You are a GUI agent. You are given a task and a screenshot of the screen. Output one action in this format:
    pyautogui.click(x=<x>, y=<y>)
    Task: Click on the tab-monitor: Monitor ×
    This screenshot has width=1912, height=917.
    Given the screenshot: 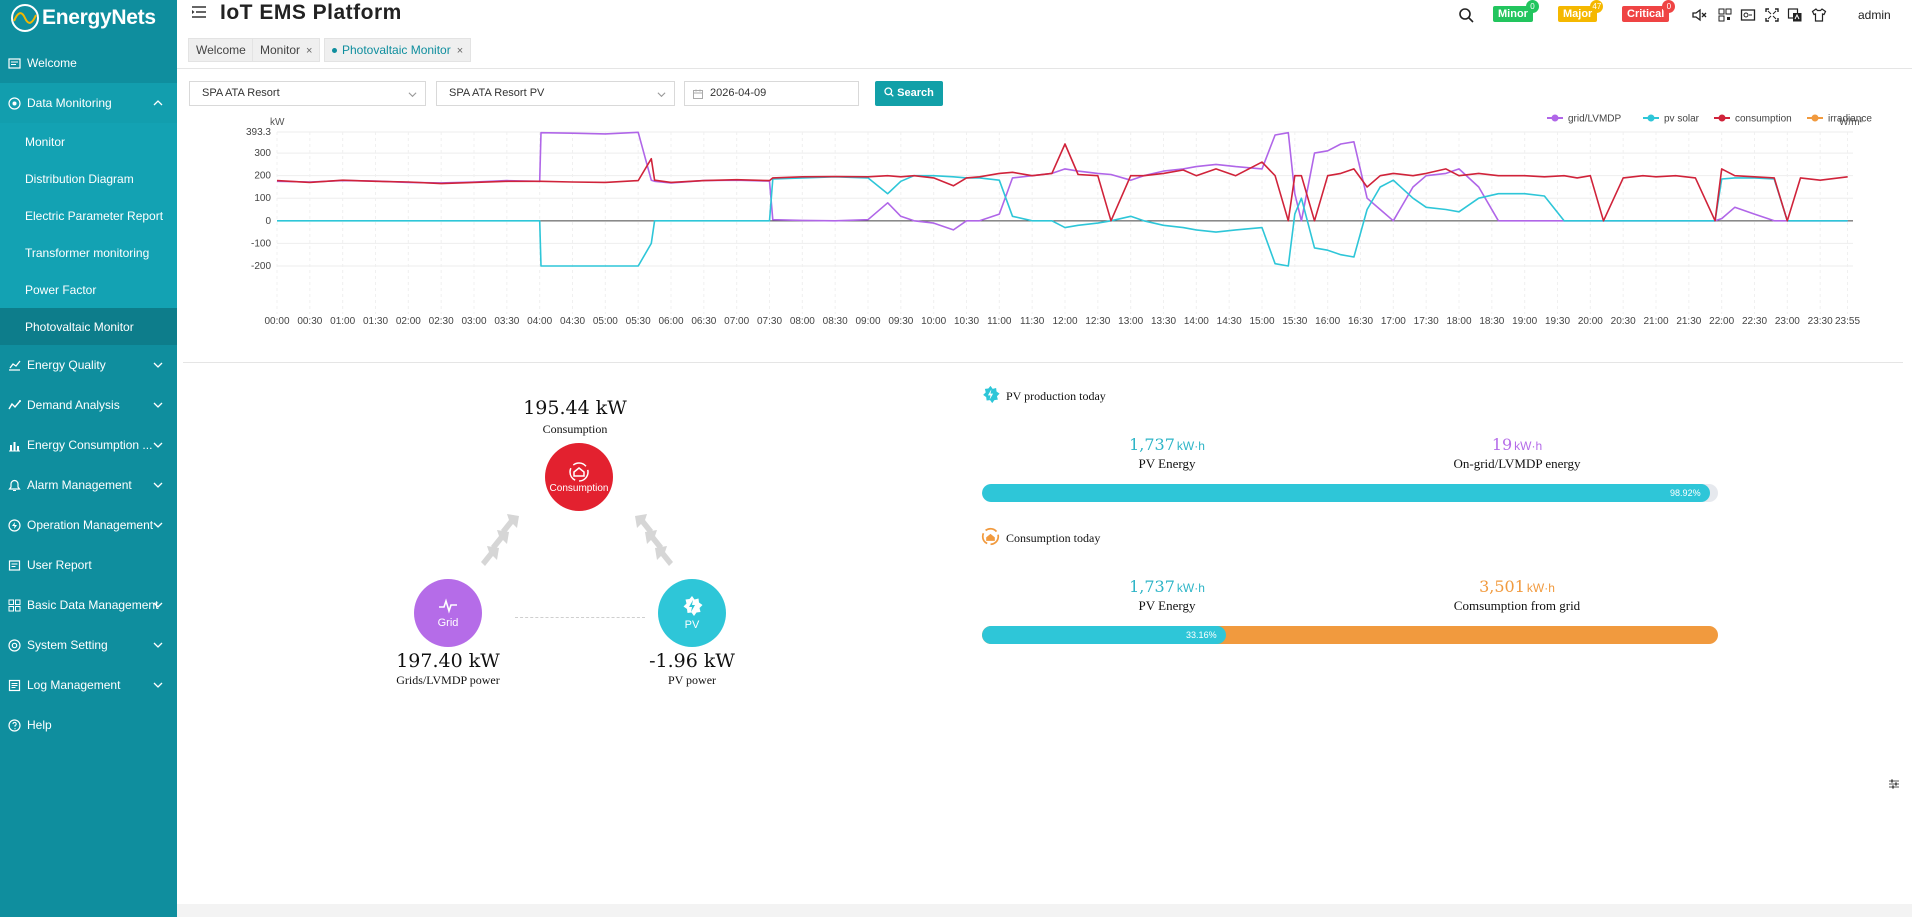 What is the action you would take?
    pyautogui.click(x=286, y=50)
    